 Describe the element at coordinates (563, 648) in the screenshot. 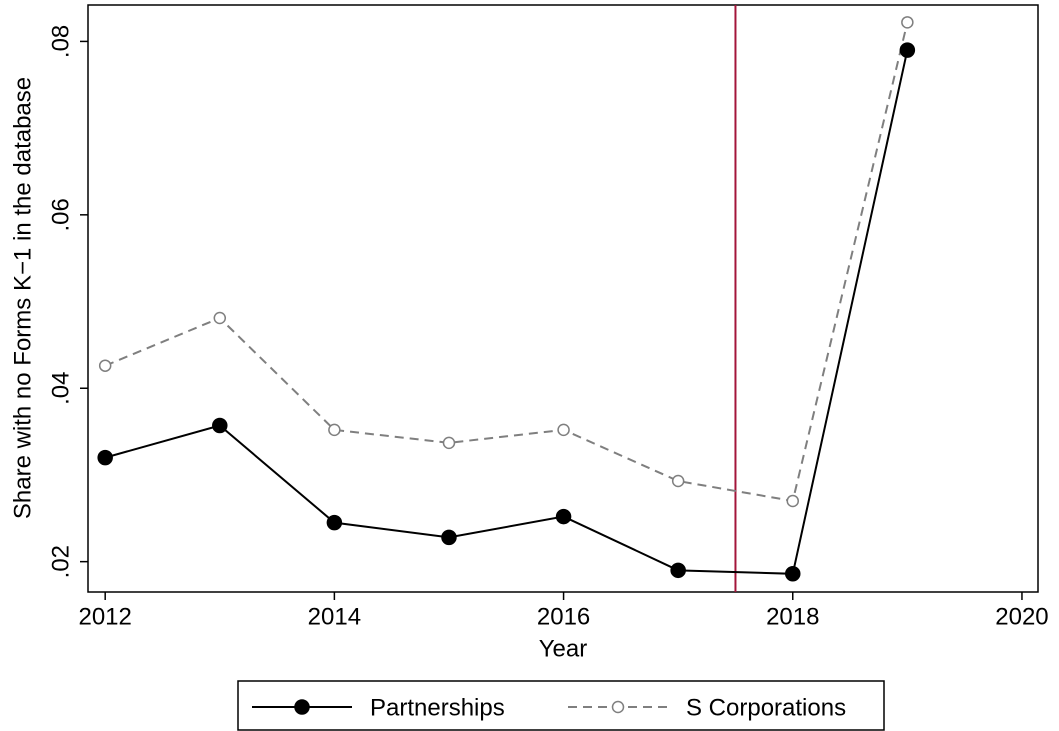

I see `x-axis-title: Year` at that location.